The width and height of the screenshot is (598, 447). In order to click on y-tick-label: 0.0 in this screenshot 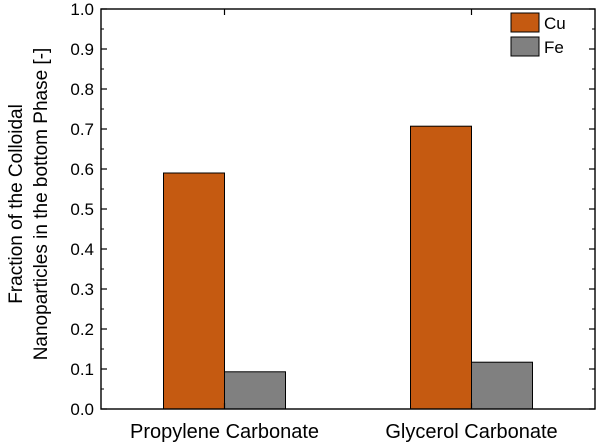, I will do `click(82, 409)`.